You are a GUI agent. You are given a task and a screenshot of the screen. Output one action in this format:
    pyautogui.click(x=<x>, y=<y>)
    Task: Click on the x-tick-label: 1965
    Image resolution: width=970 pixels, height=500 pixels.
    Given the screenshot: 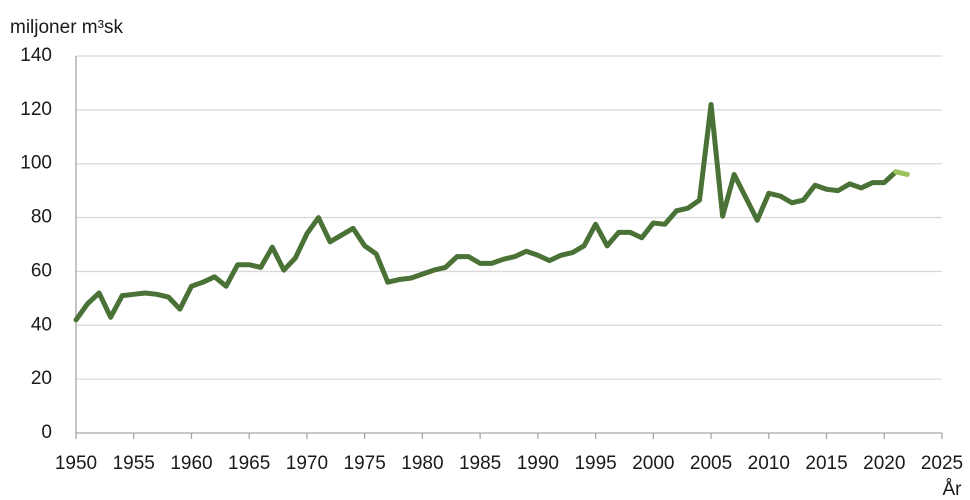 What is the action you would take?
    pyautogui.click(x=249, y=463)
    